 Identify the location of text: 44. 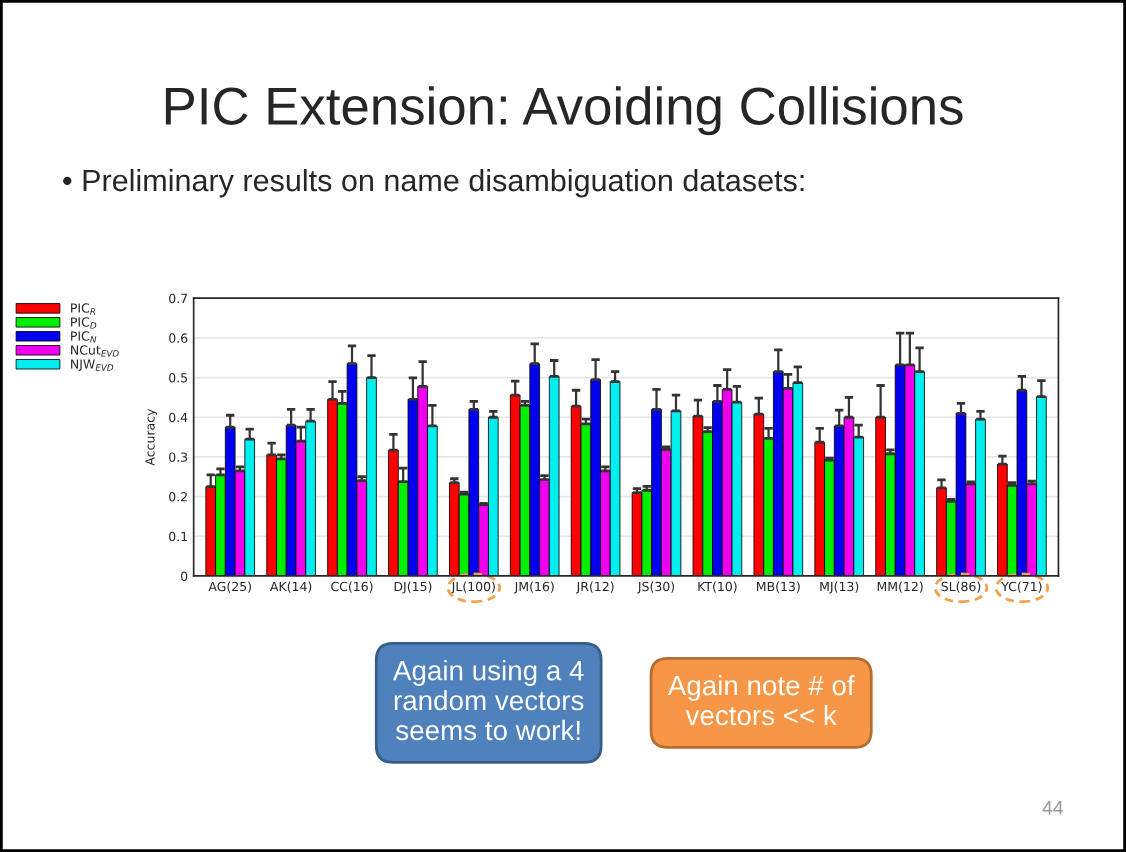
(1053, 808).